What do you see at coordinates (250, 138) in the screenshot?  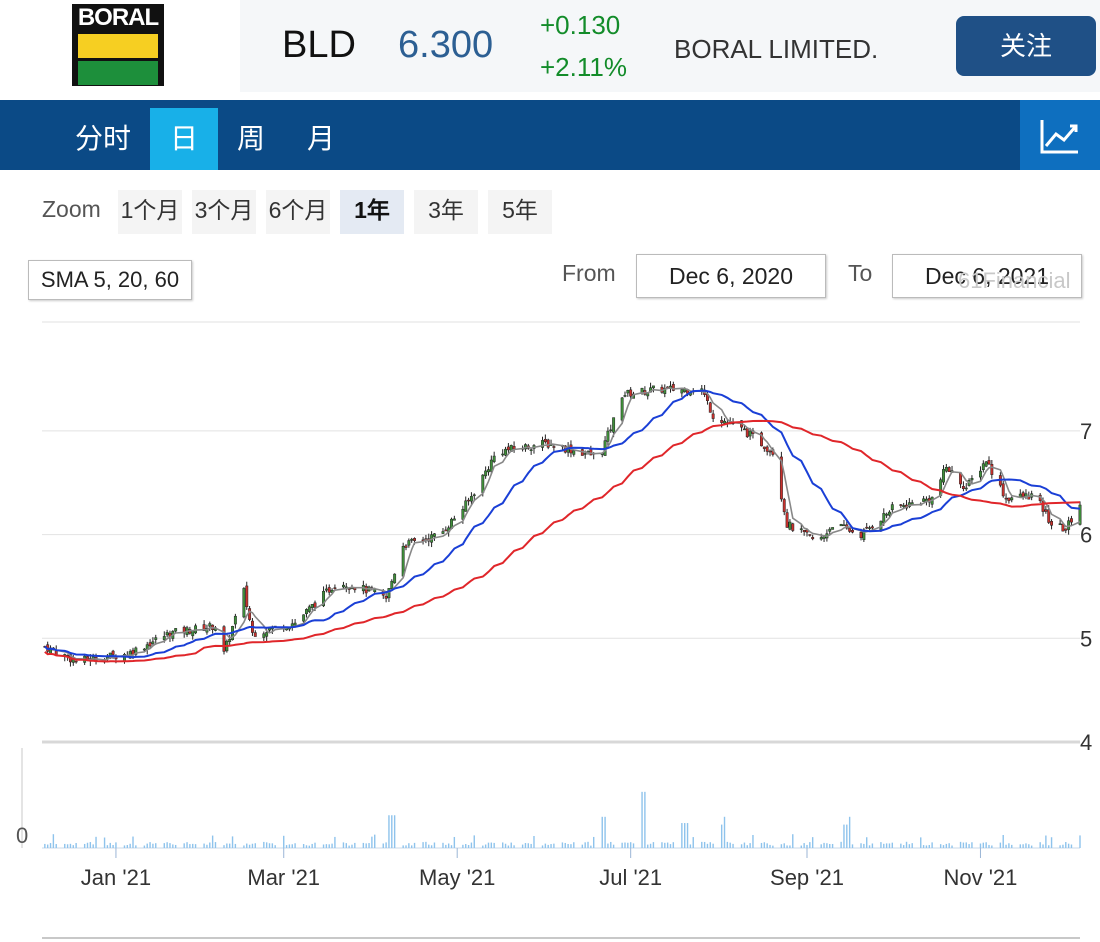 I see `tab-weekly: 周` at bounding box center [250, 138].